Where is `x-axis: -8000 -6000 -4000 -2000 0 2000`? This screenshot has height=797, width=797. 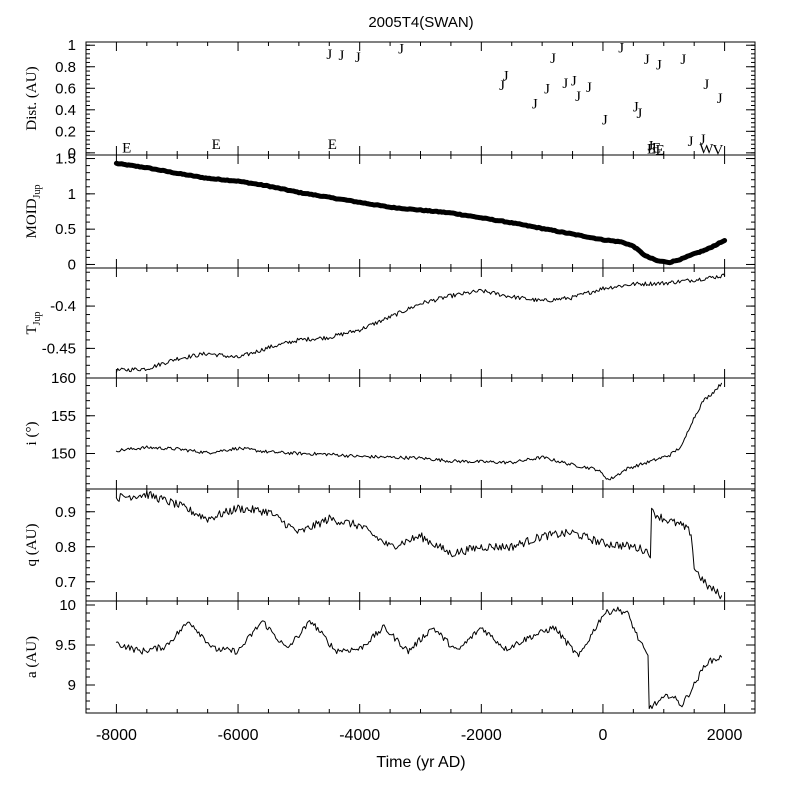
x-axis: -8000 -6000 -4000 -2000 0 2000 is located at coordinates (419, 735).